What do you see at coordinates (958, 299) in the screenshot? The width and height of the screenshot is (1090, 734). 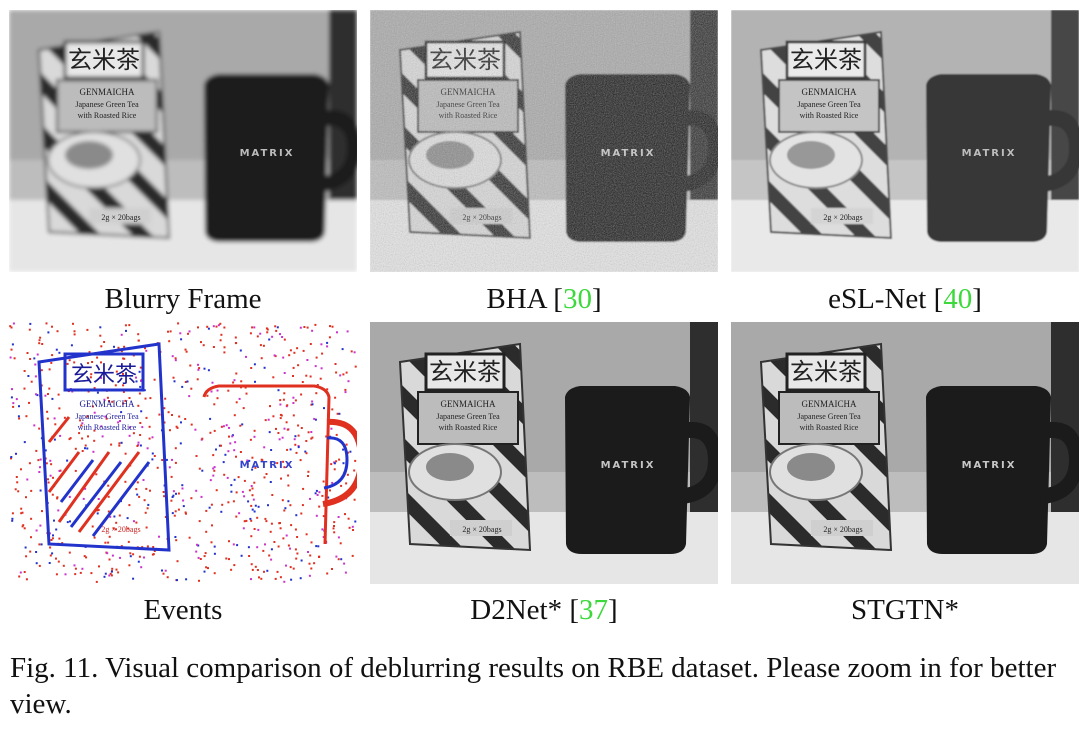 I see `citation-link: 40` at bounding box center [958, 299].